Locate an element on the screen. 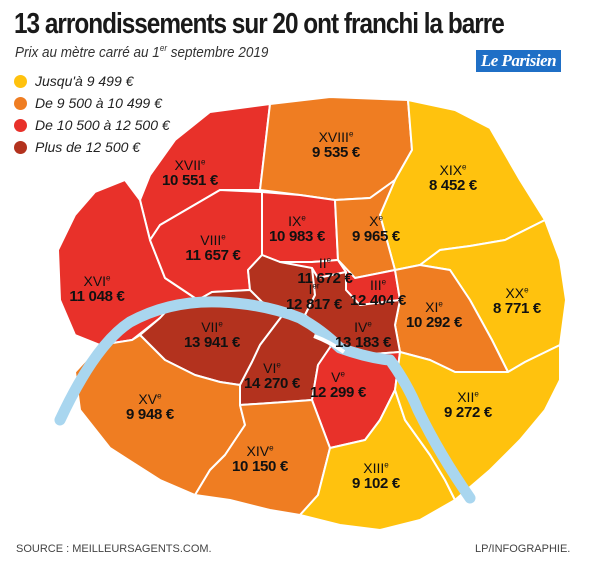 The width and height of the screenshot is (599, 571). district-number: XIe is located at coordinates (434, 307).